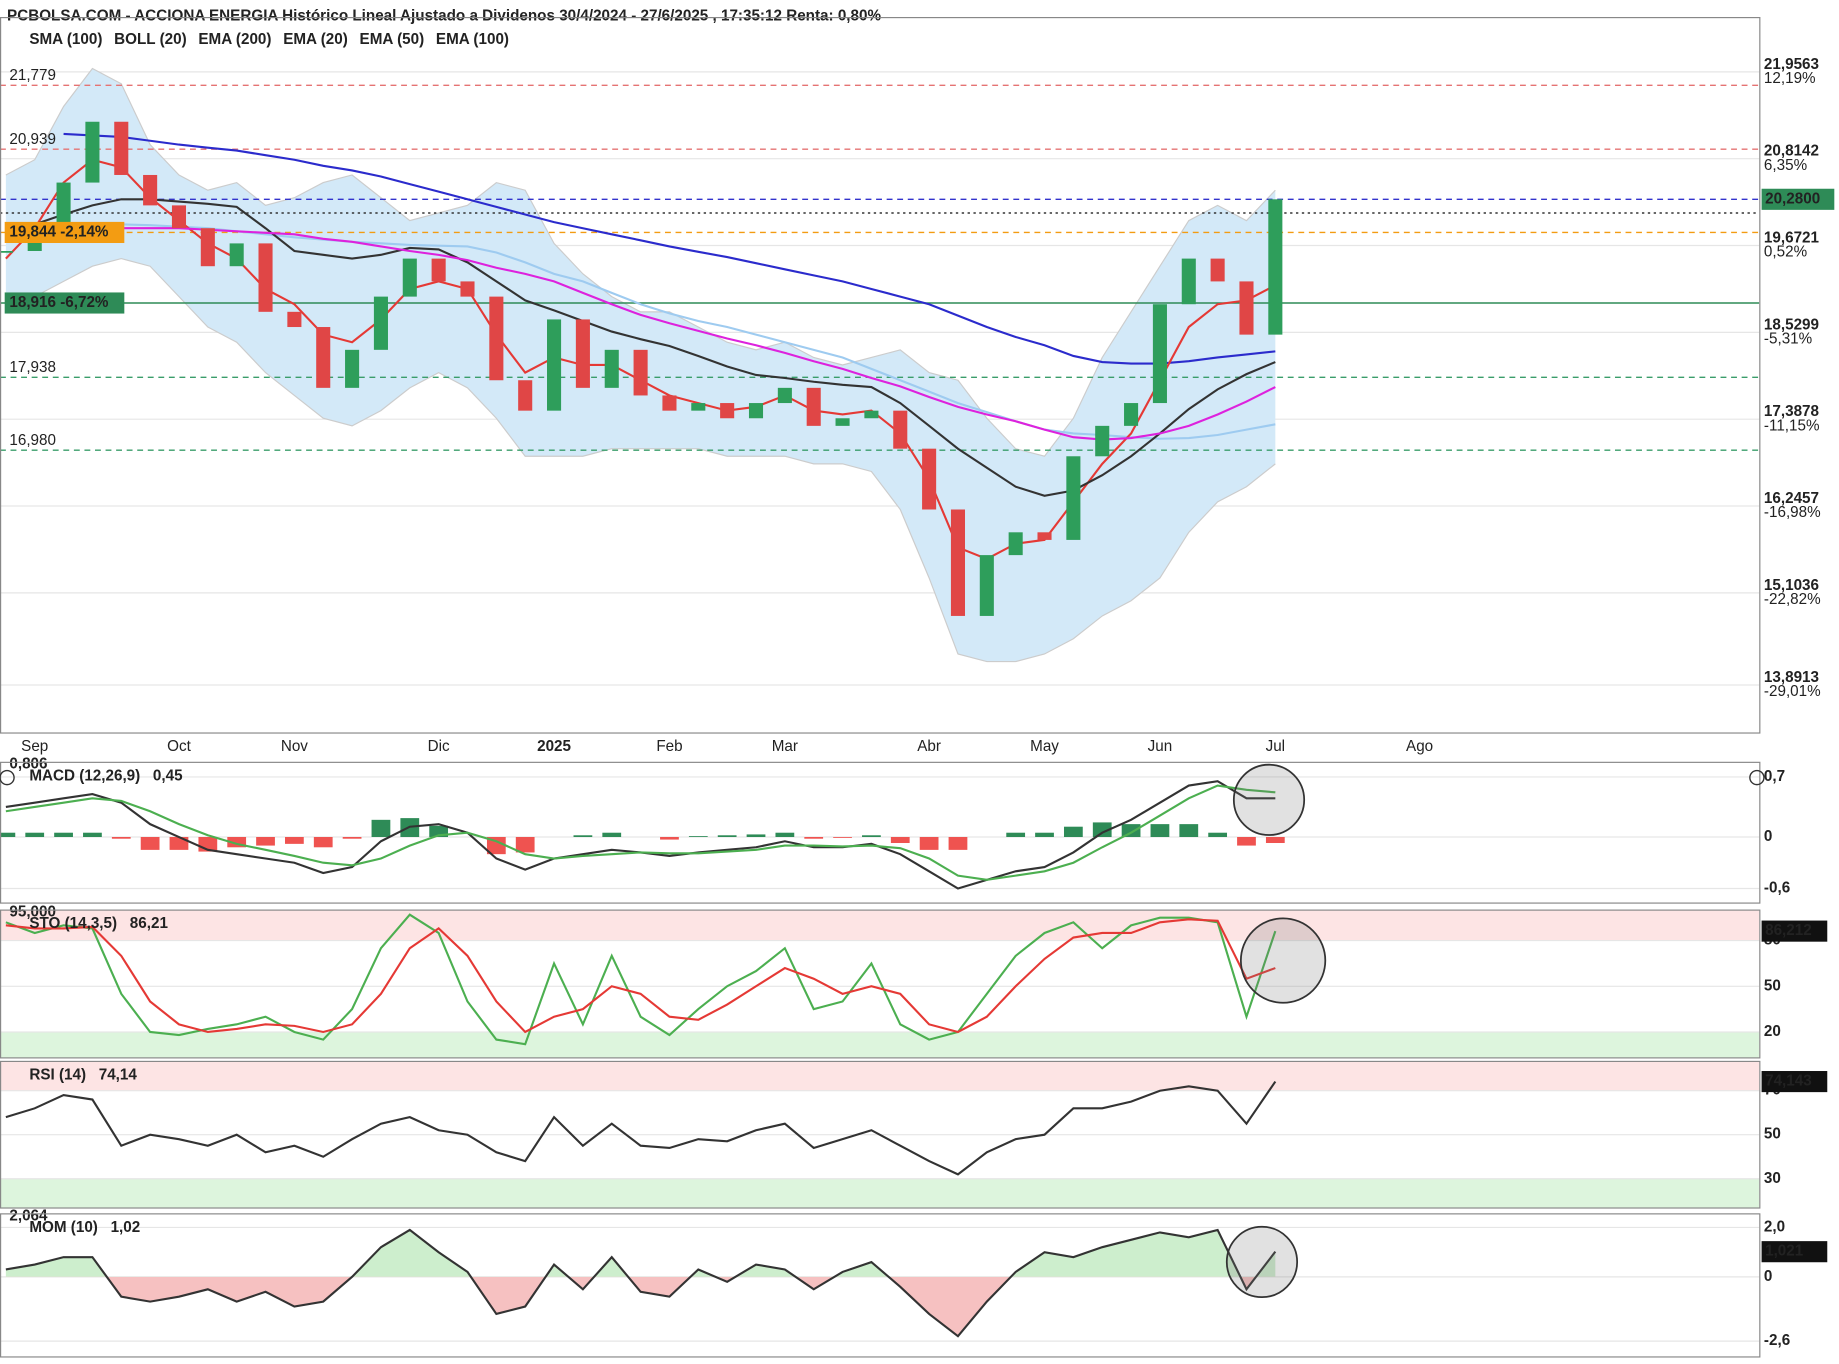  What do you see at coordinates (1788, 338) in the screenshot?
I see `y-tick-percent: -5,31%` at bounding box center [1788, 338].